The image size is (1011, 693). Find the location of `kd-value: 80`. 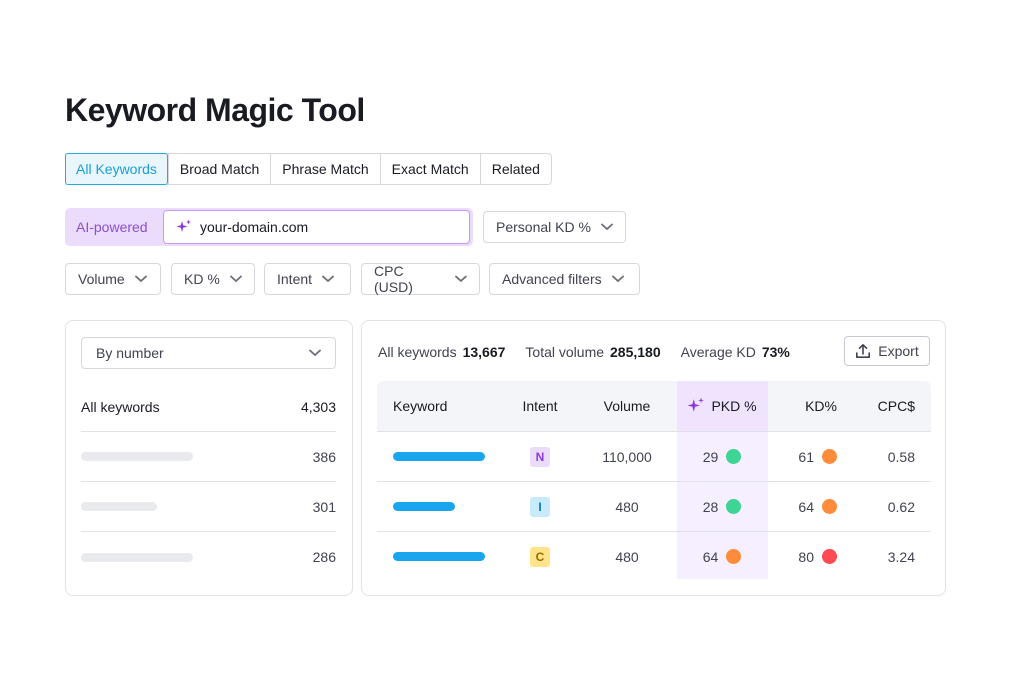

kd-value: 80 is located at coordinates (806, 556).